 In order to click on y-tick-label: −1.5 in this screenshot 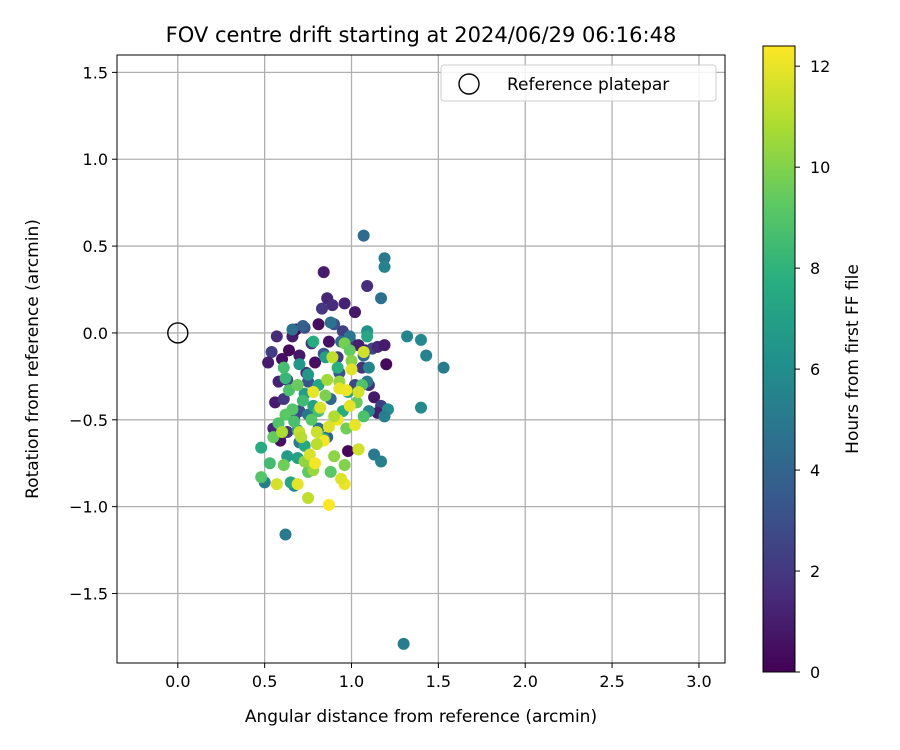, I will do `click(88, 594)`.